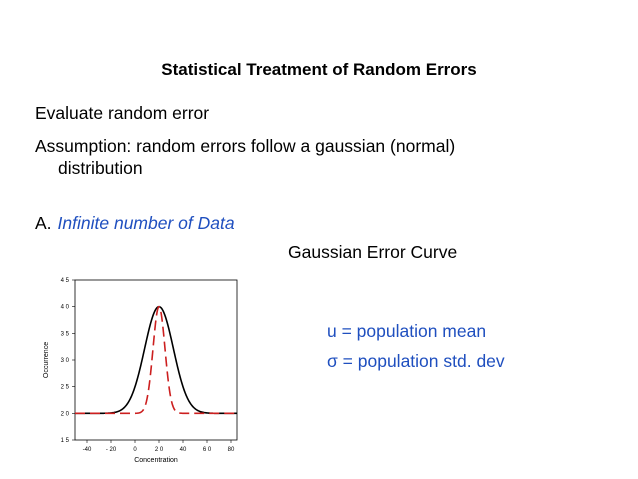 Image resolution: width=638 pixels, height=479 pixels. What do you see at coordinates (65, 414) in the screenshot?
I see `y-tick-label: 2 0` at bounding box center [65, 414].